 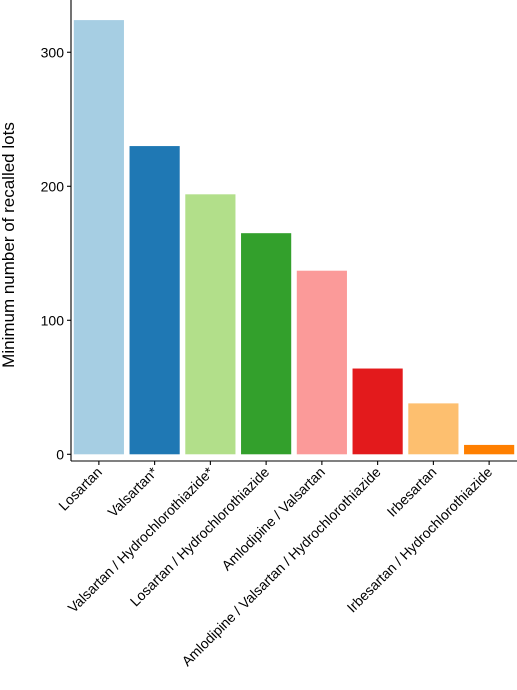 I want to click on y-axis-title: Minimum number of recalled lots, so click(x=9, y=245).